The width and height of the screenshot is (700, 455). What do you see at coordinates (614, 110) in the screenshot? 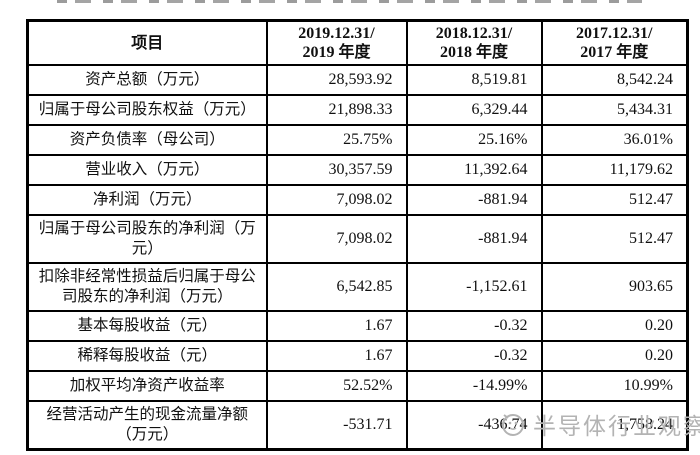
I see `value-cell: 5,434.31` at bounding box center [614, 110].